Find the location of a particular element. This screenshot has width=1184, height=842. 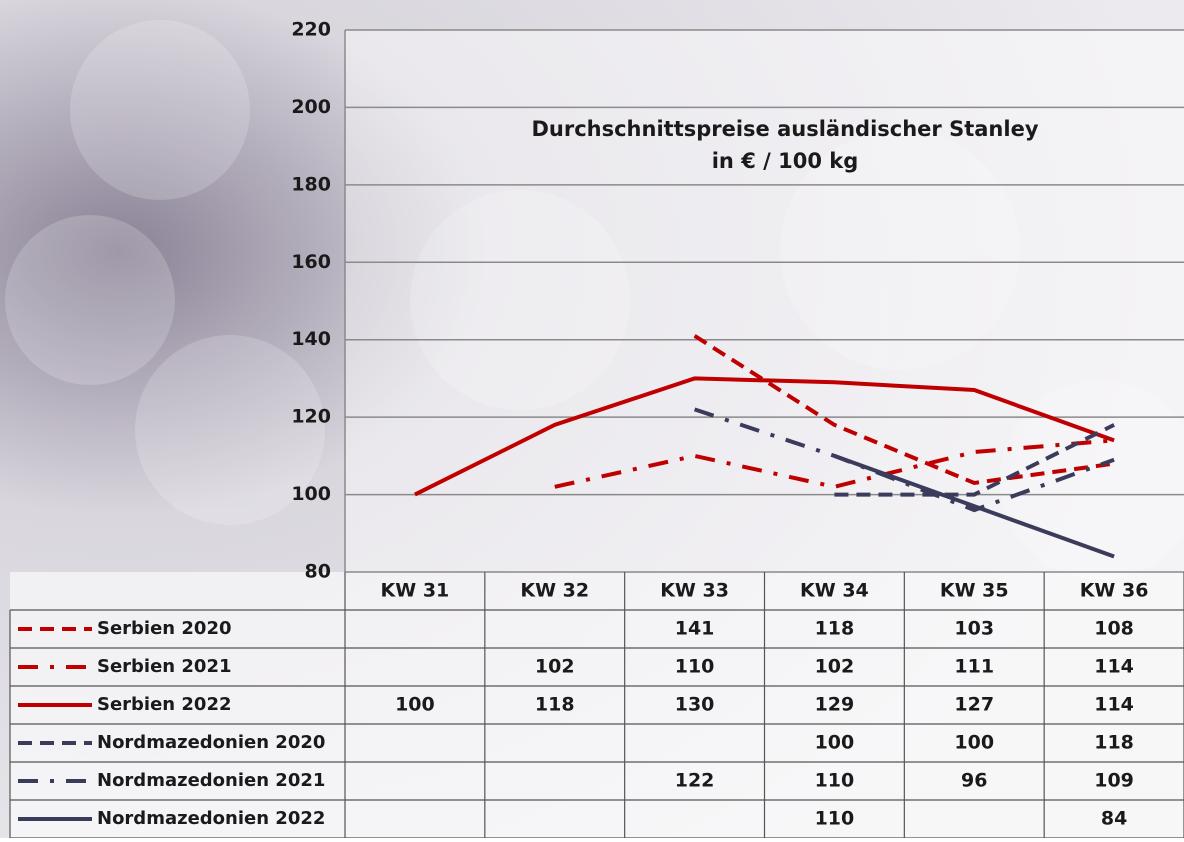

y-tick-label: 100 is located at coordinates (311, 494).